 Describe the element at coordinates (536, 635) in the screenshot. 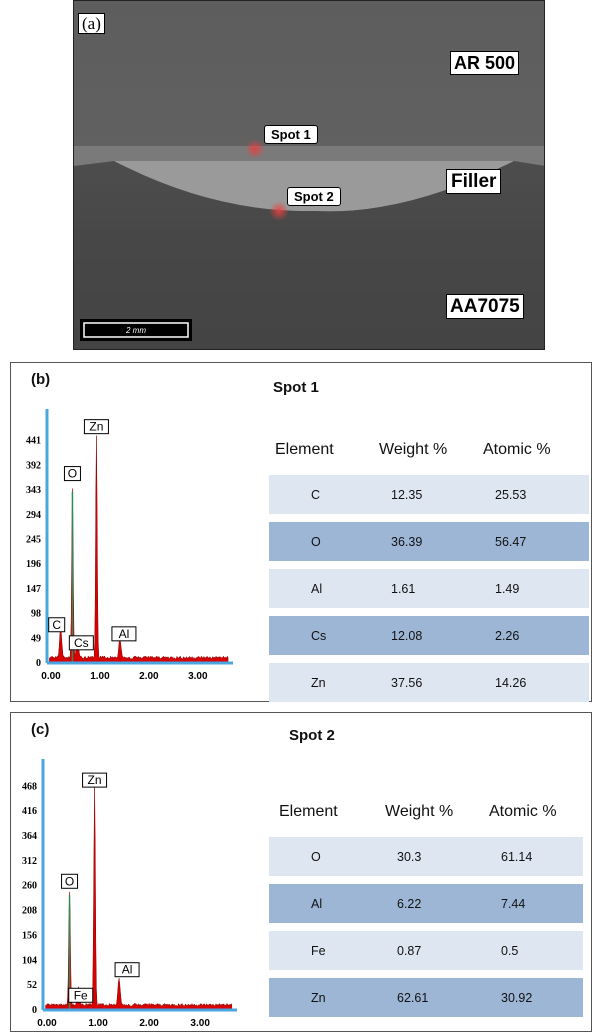

I see `atomic-cell: 2.26` at that location.